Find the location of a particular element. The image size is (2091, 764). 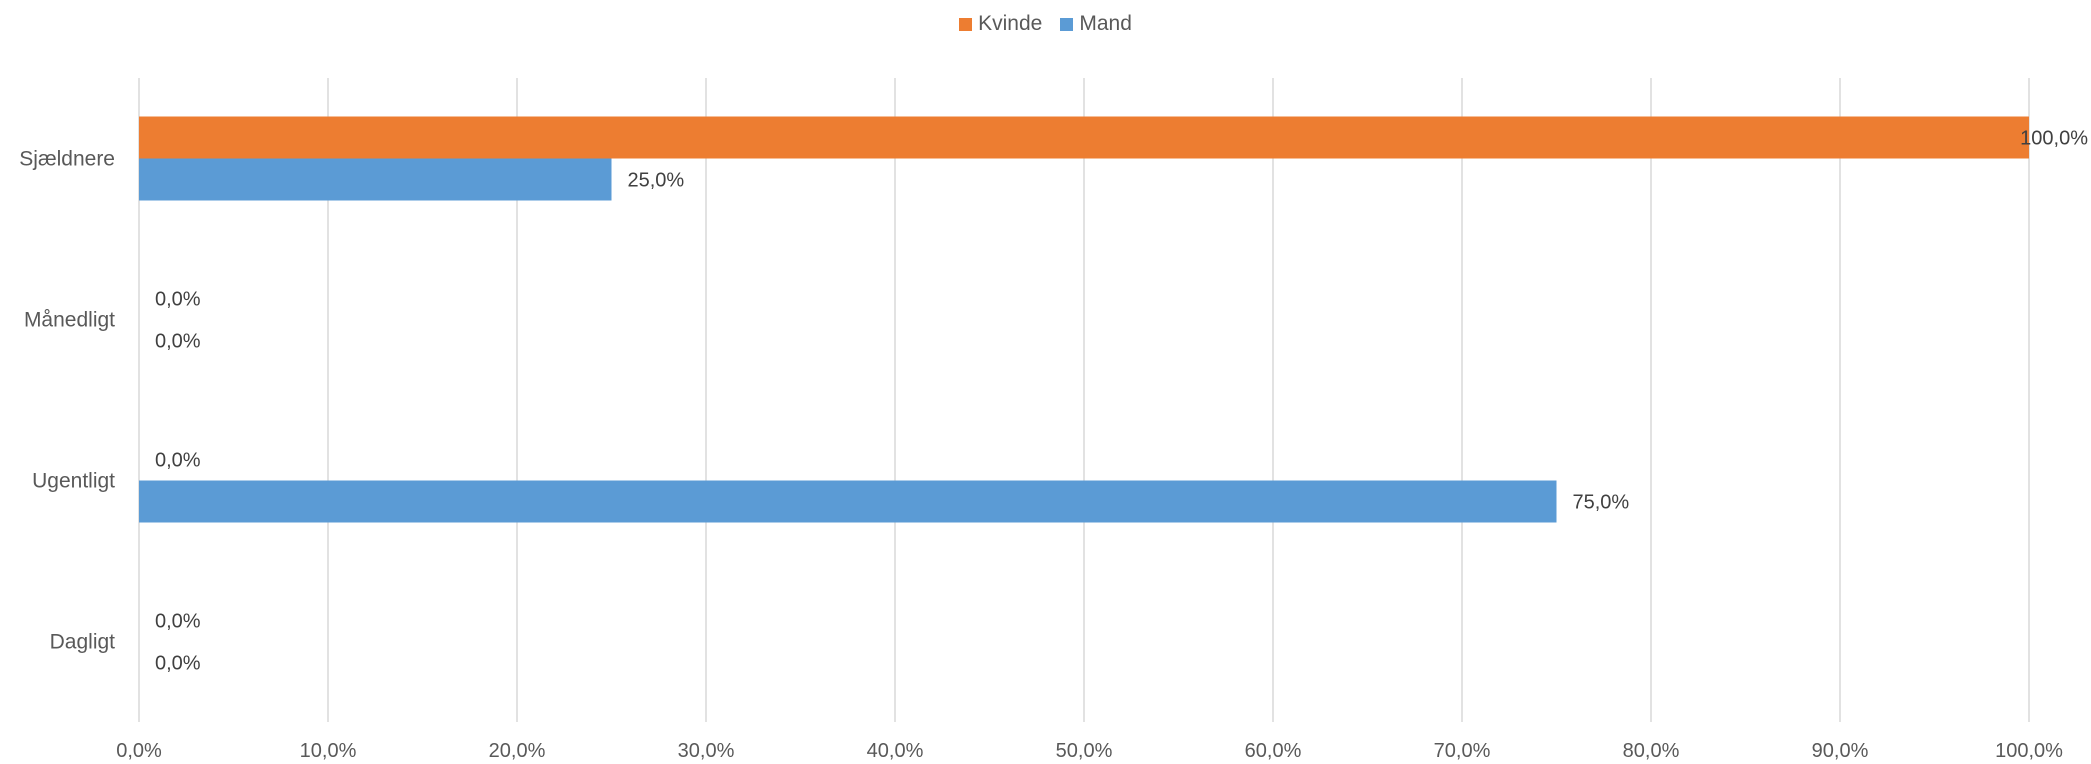

bar-kvinde is located at coordinates (1084, 137).